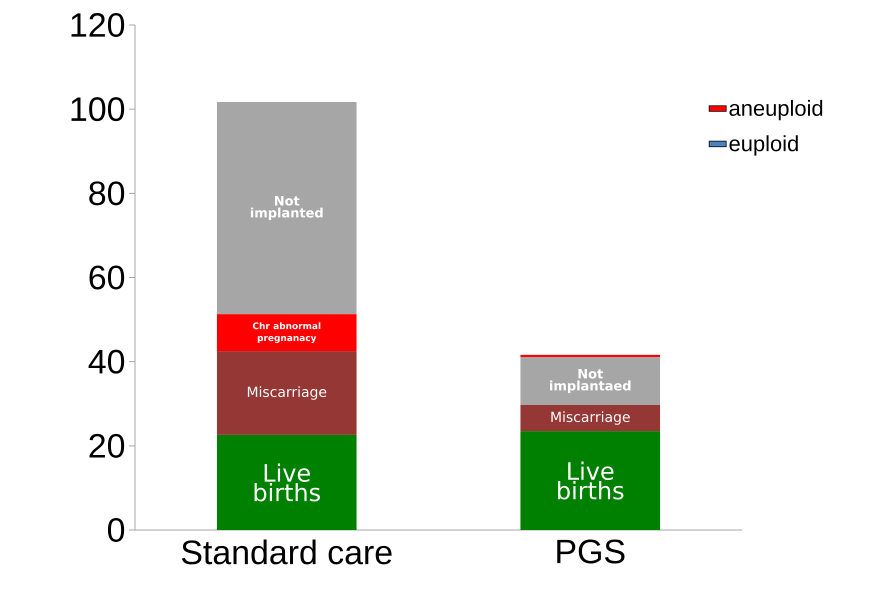 The width and height of the screenshot is (877, 610). I want to click on data-label: Not implanted, so click(286, 208).